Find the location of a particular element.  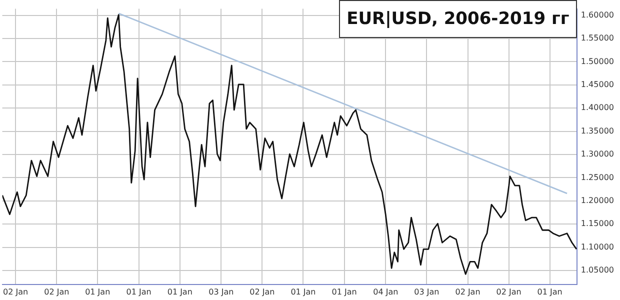

y-tick-label: 1.60000 is located at coordinates (597, 15).